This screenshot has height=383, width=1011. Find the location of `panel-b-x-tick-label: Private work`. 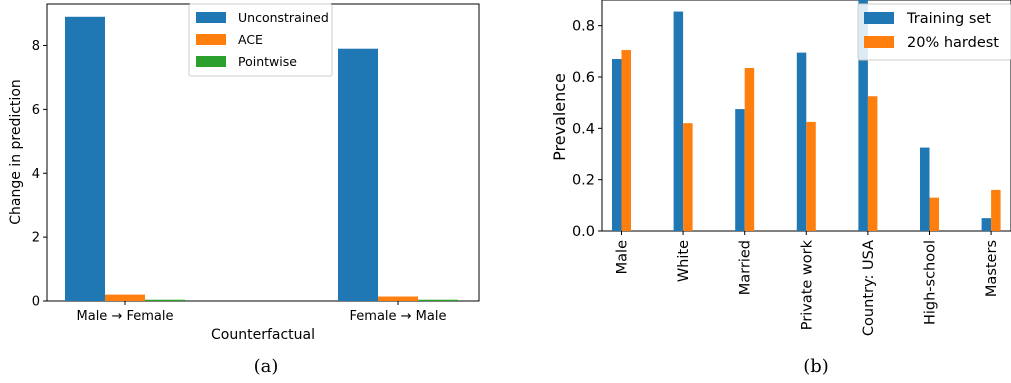

panel-b-x-tick-label: Private work is located at coordinates (807, 284).